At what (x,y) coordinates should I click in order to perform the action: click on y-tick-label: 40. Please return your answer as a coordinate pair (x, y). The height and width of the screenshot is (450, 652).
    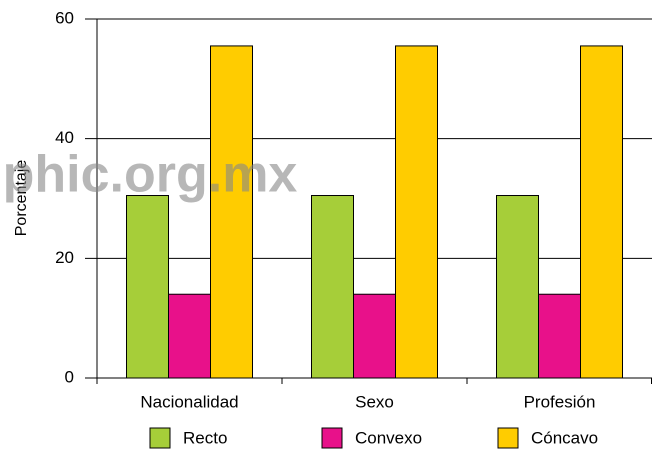
    Looking at the image, I should click on (64, 137).